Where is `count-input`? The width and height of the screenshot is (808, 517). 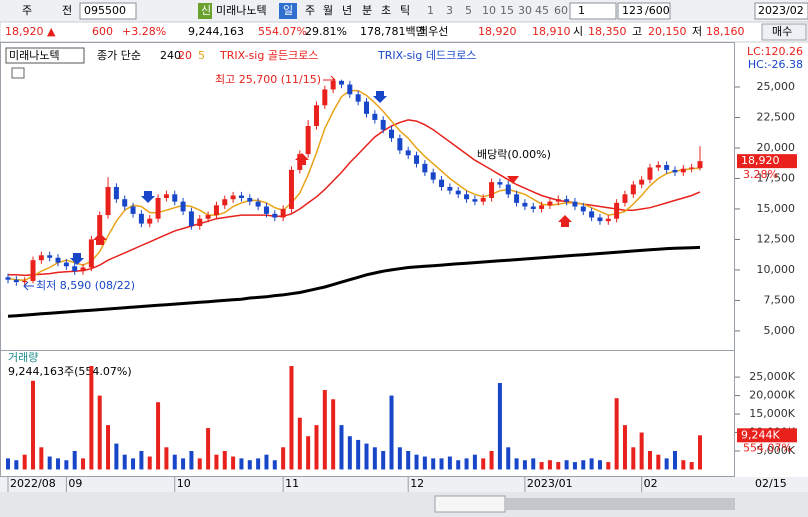 count-input is located at coordinates (644, 11).